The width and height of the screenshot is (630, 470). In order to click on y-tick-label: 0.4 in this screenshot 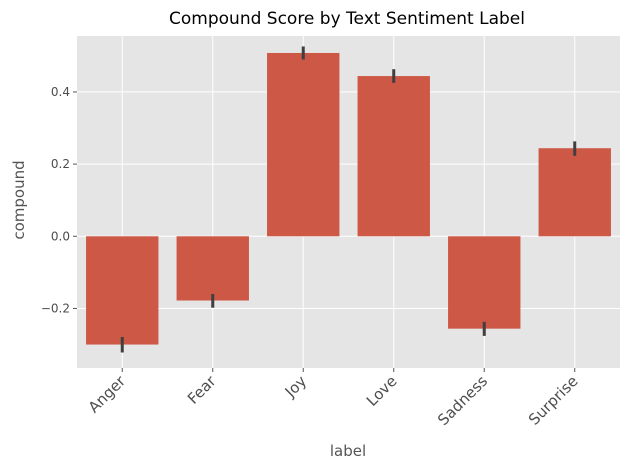, I will do `click(60, 92)`.